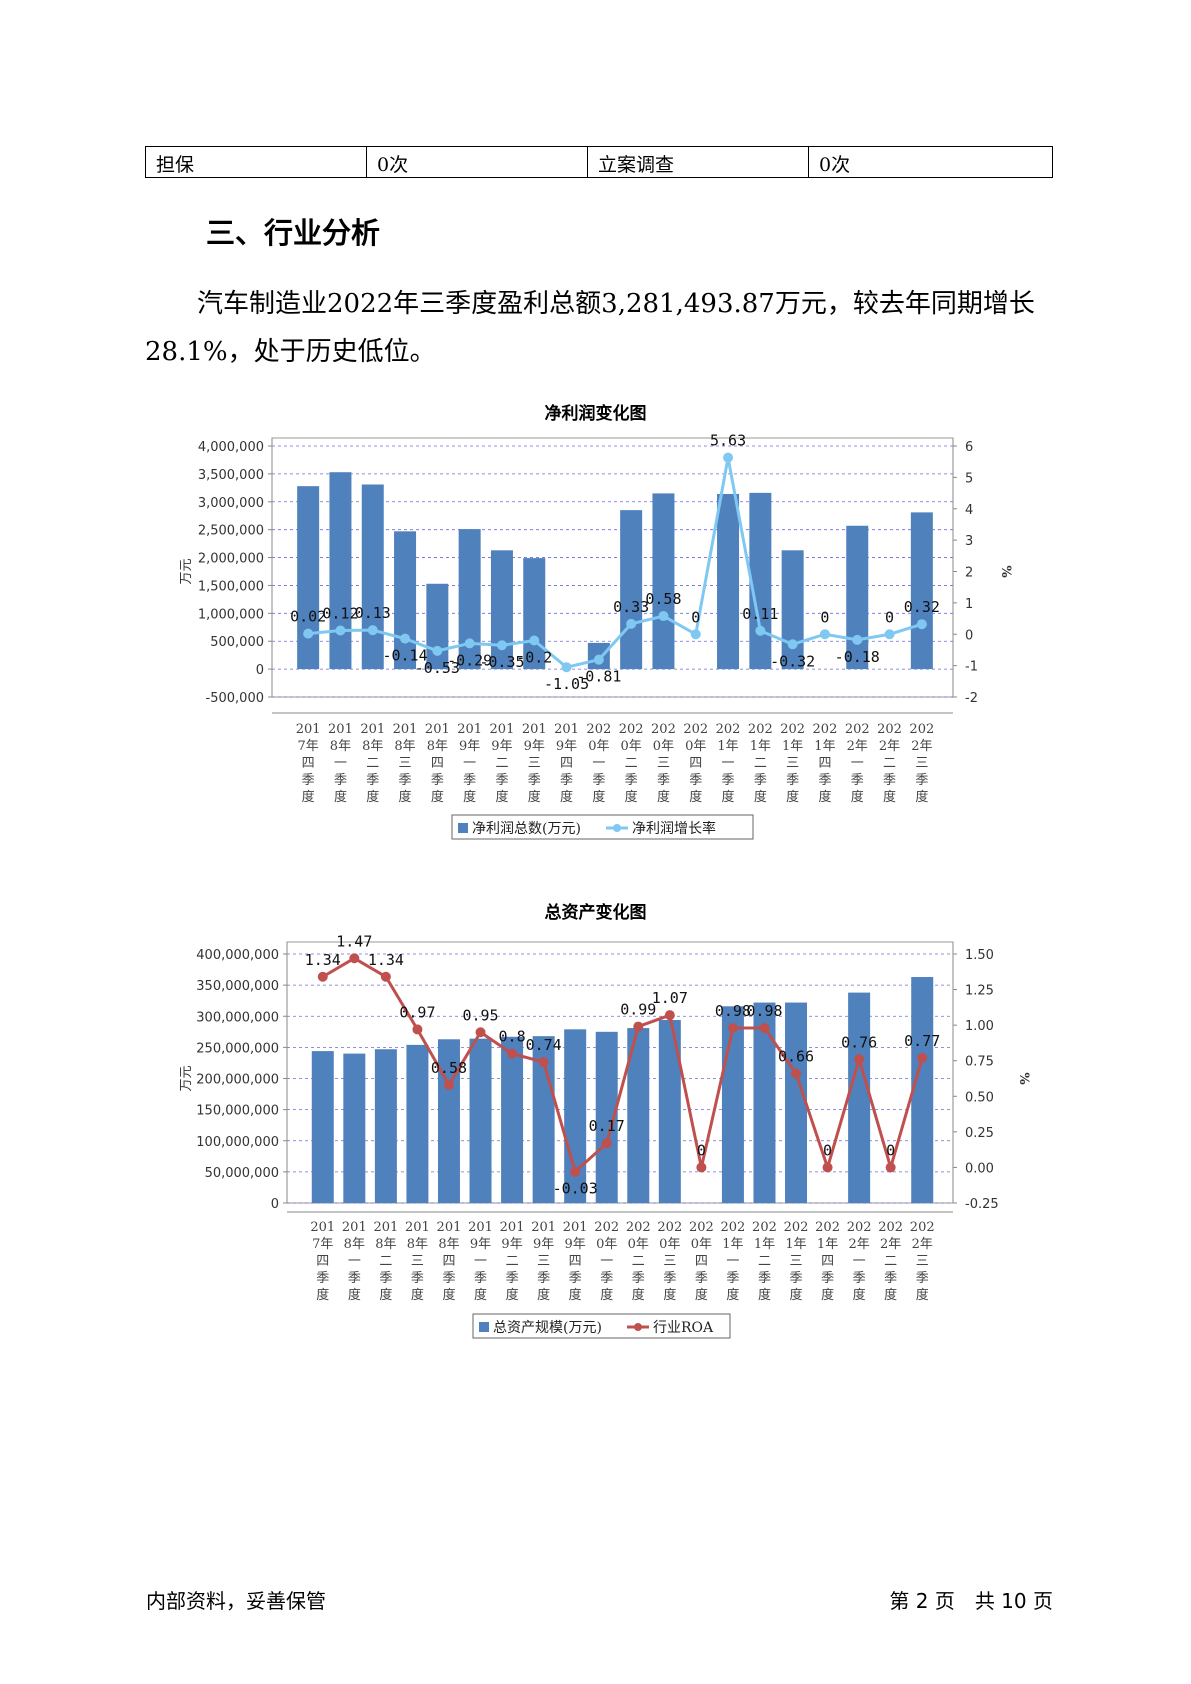  What do you see at coordinates (979, 1168) in the screenshot?
I see `y2-tick-label: 0.00` at bounding box center [979, 1168].